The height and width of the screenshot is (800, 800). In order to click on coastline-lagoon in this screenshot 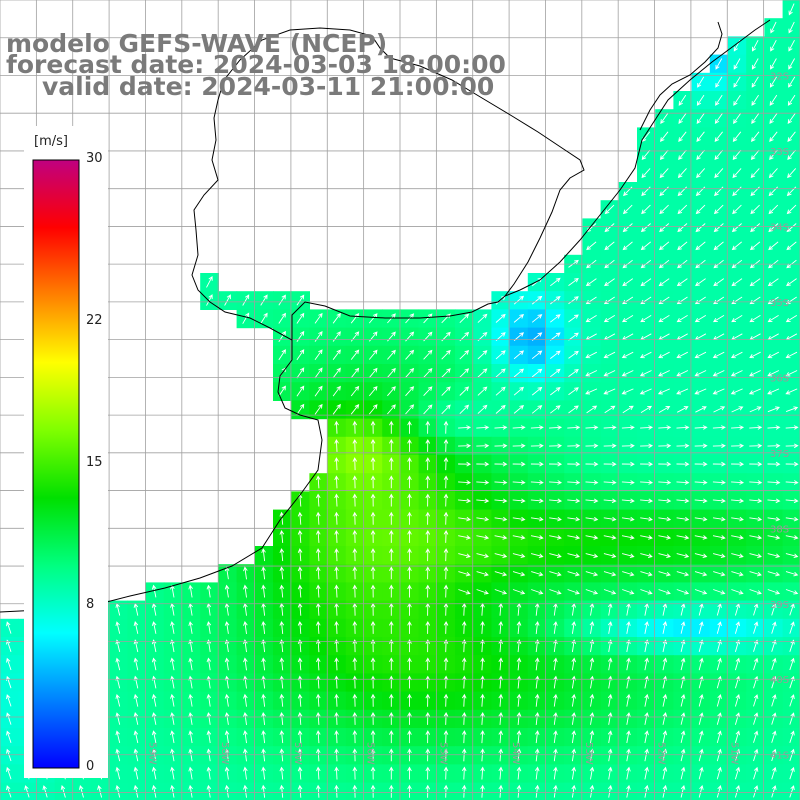, I will do `click(681, 76)`.